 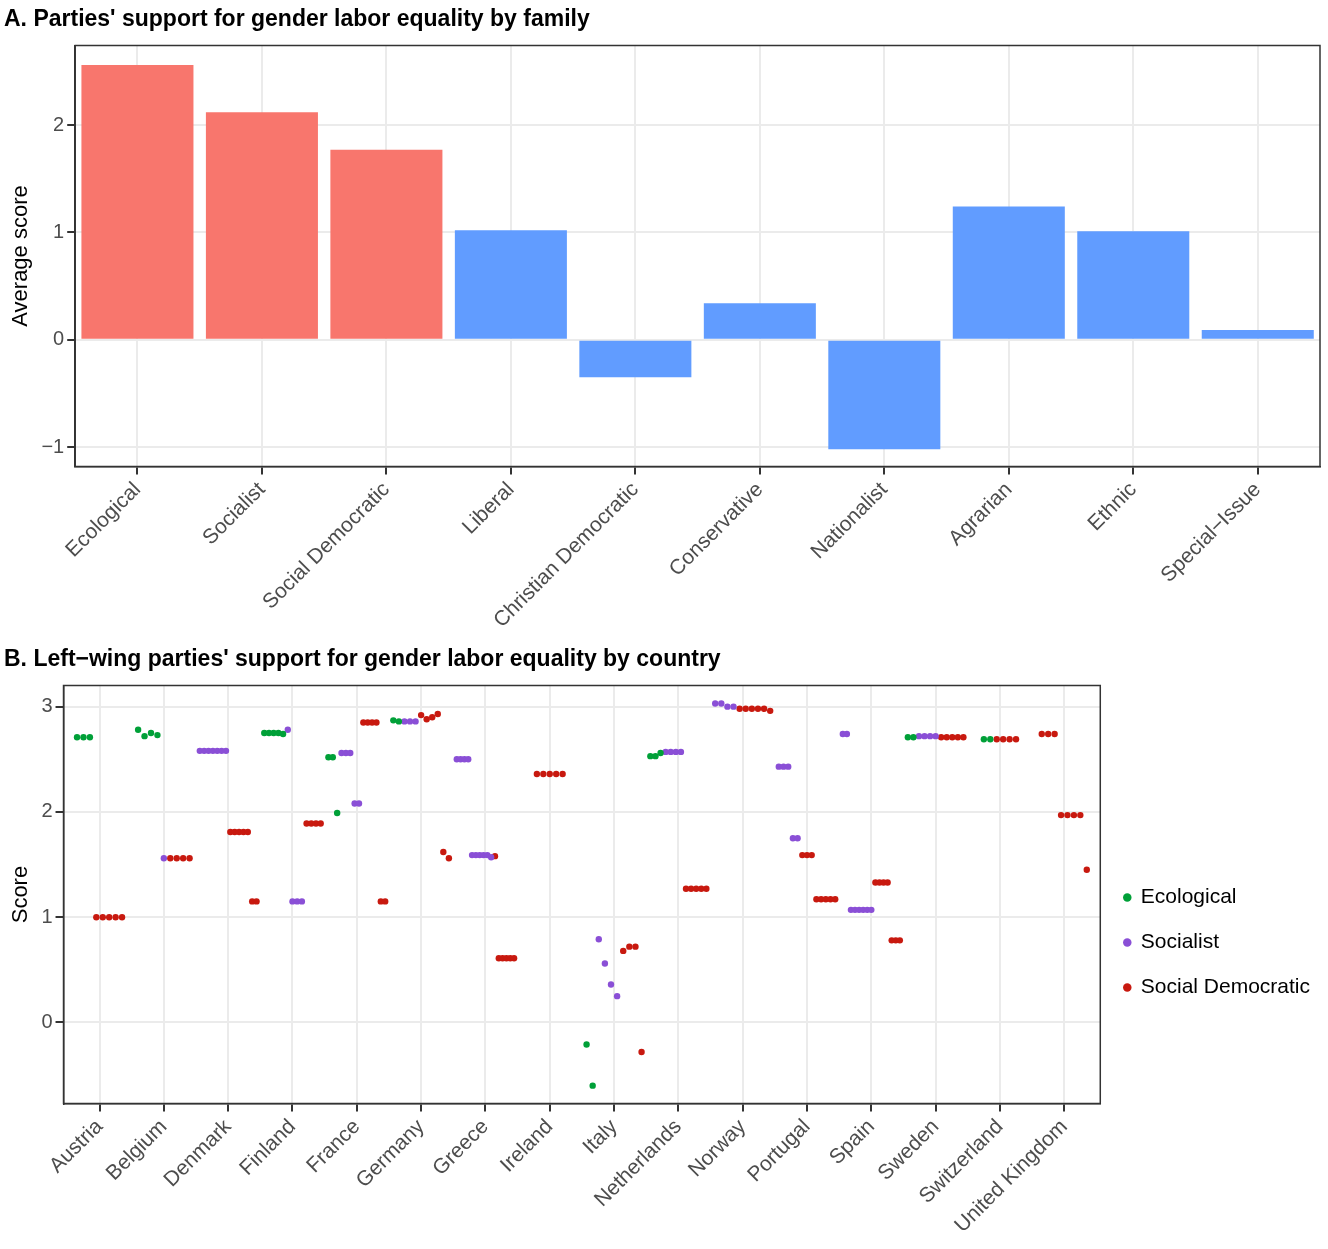 I want to click on y-axis-title: Average score, so click(x=20, y=256).